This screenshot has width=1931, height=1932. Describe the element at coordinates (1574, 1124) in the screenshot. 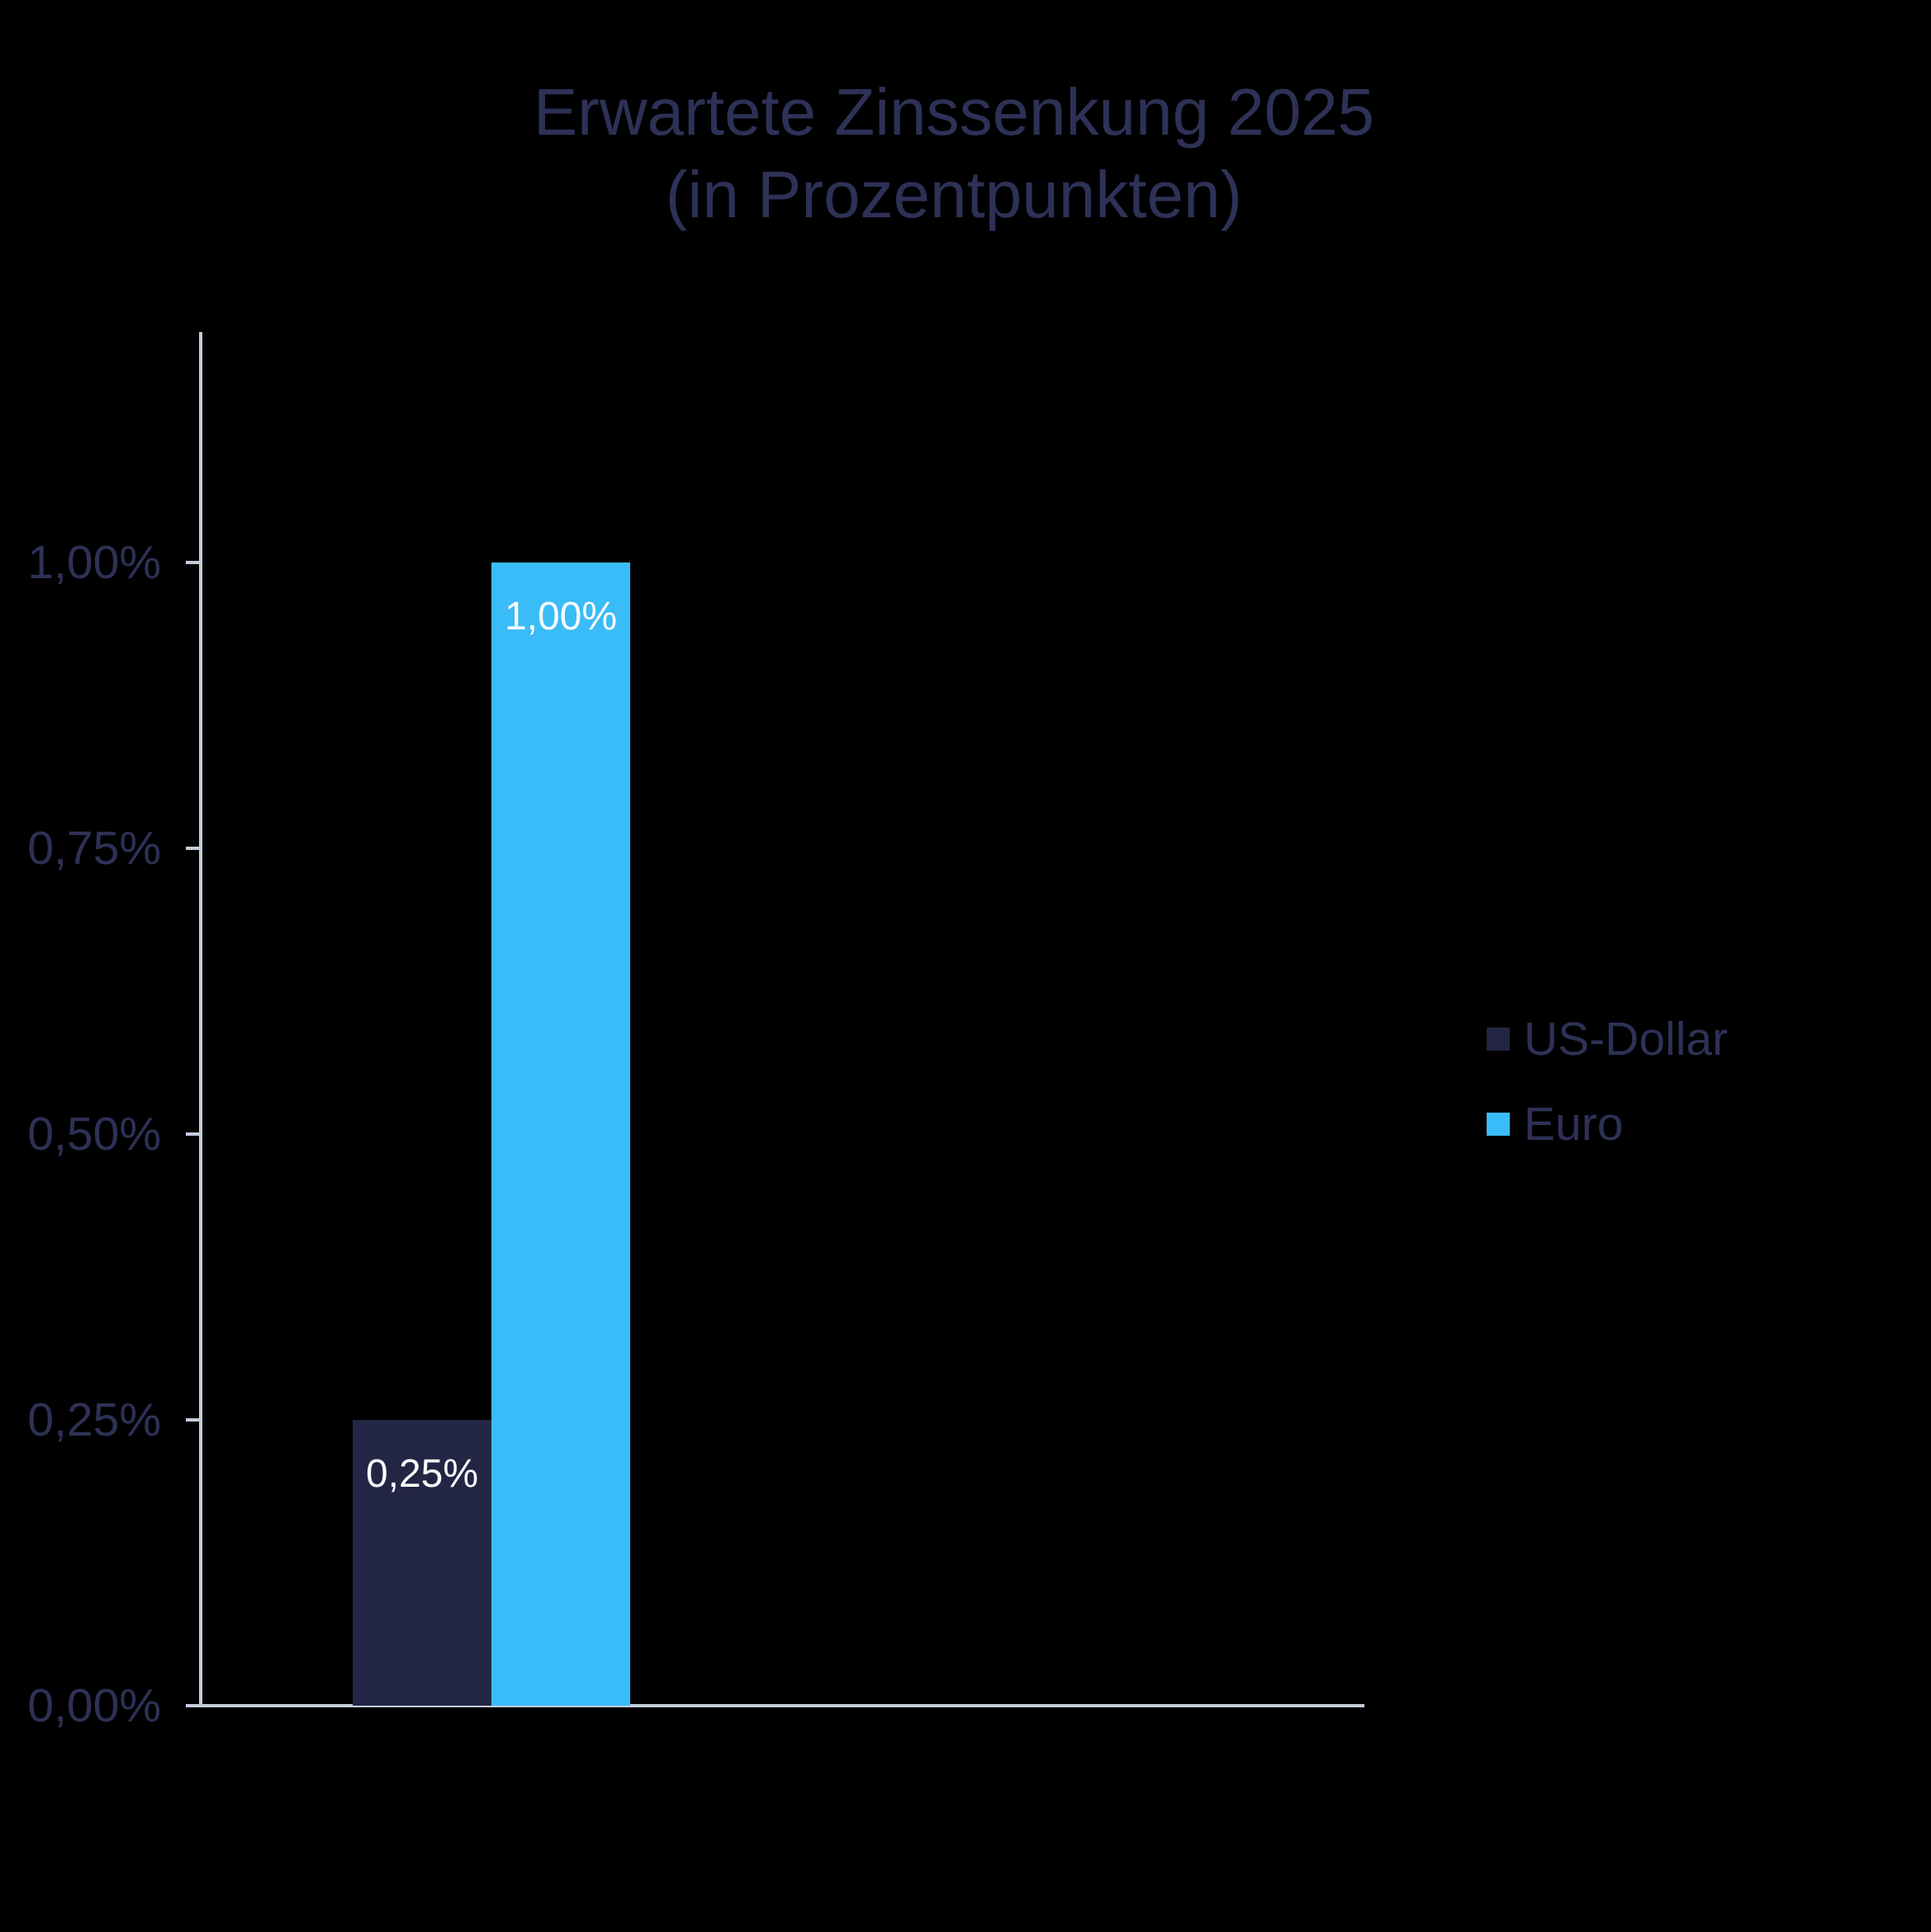

I see `legend-label: Euro` at that location.